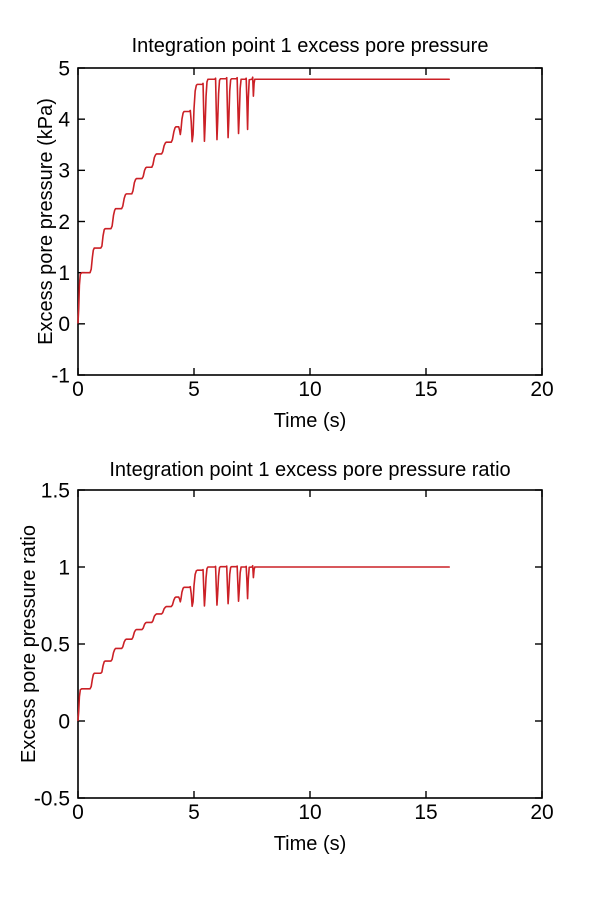  I want to click on y-tick-label: 0.5, so click(55, 644).